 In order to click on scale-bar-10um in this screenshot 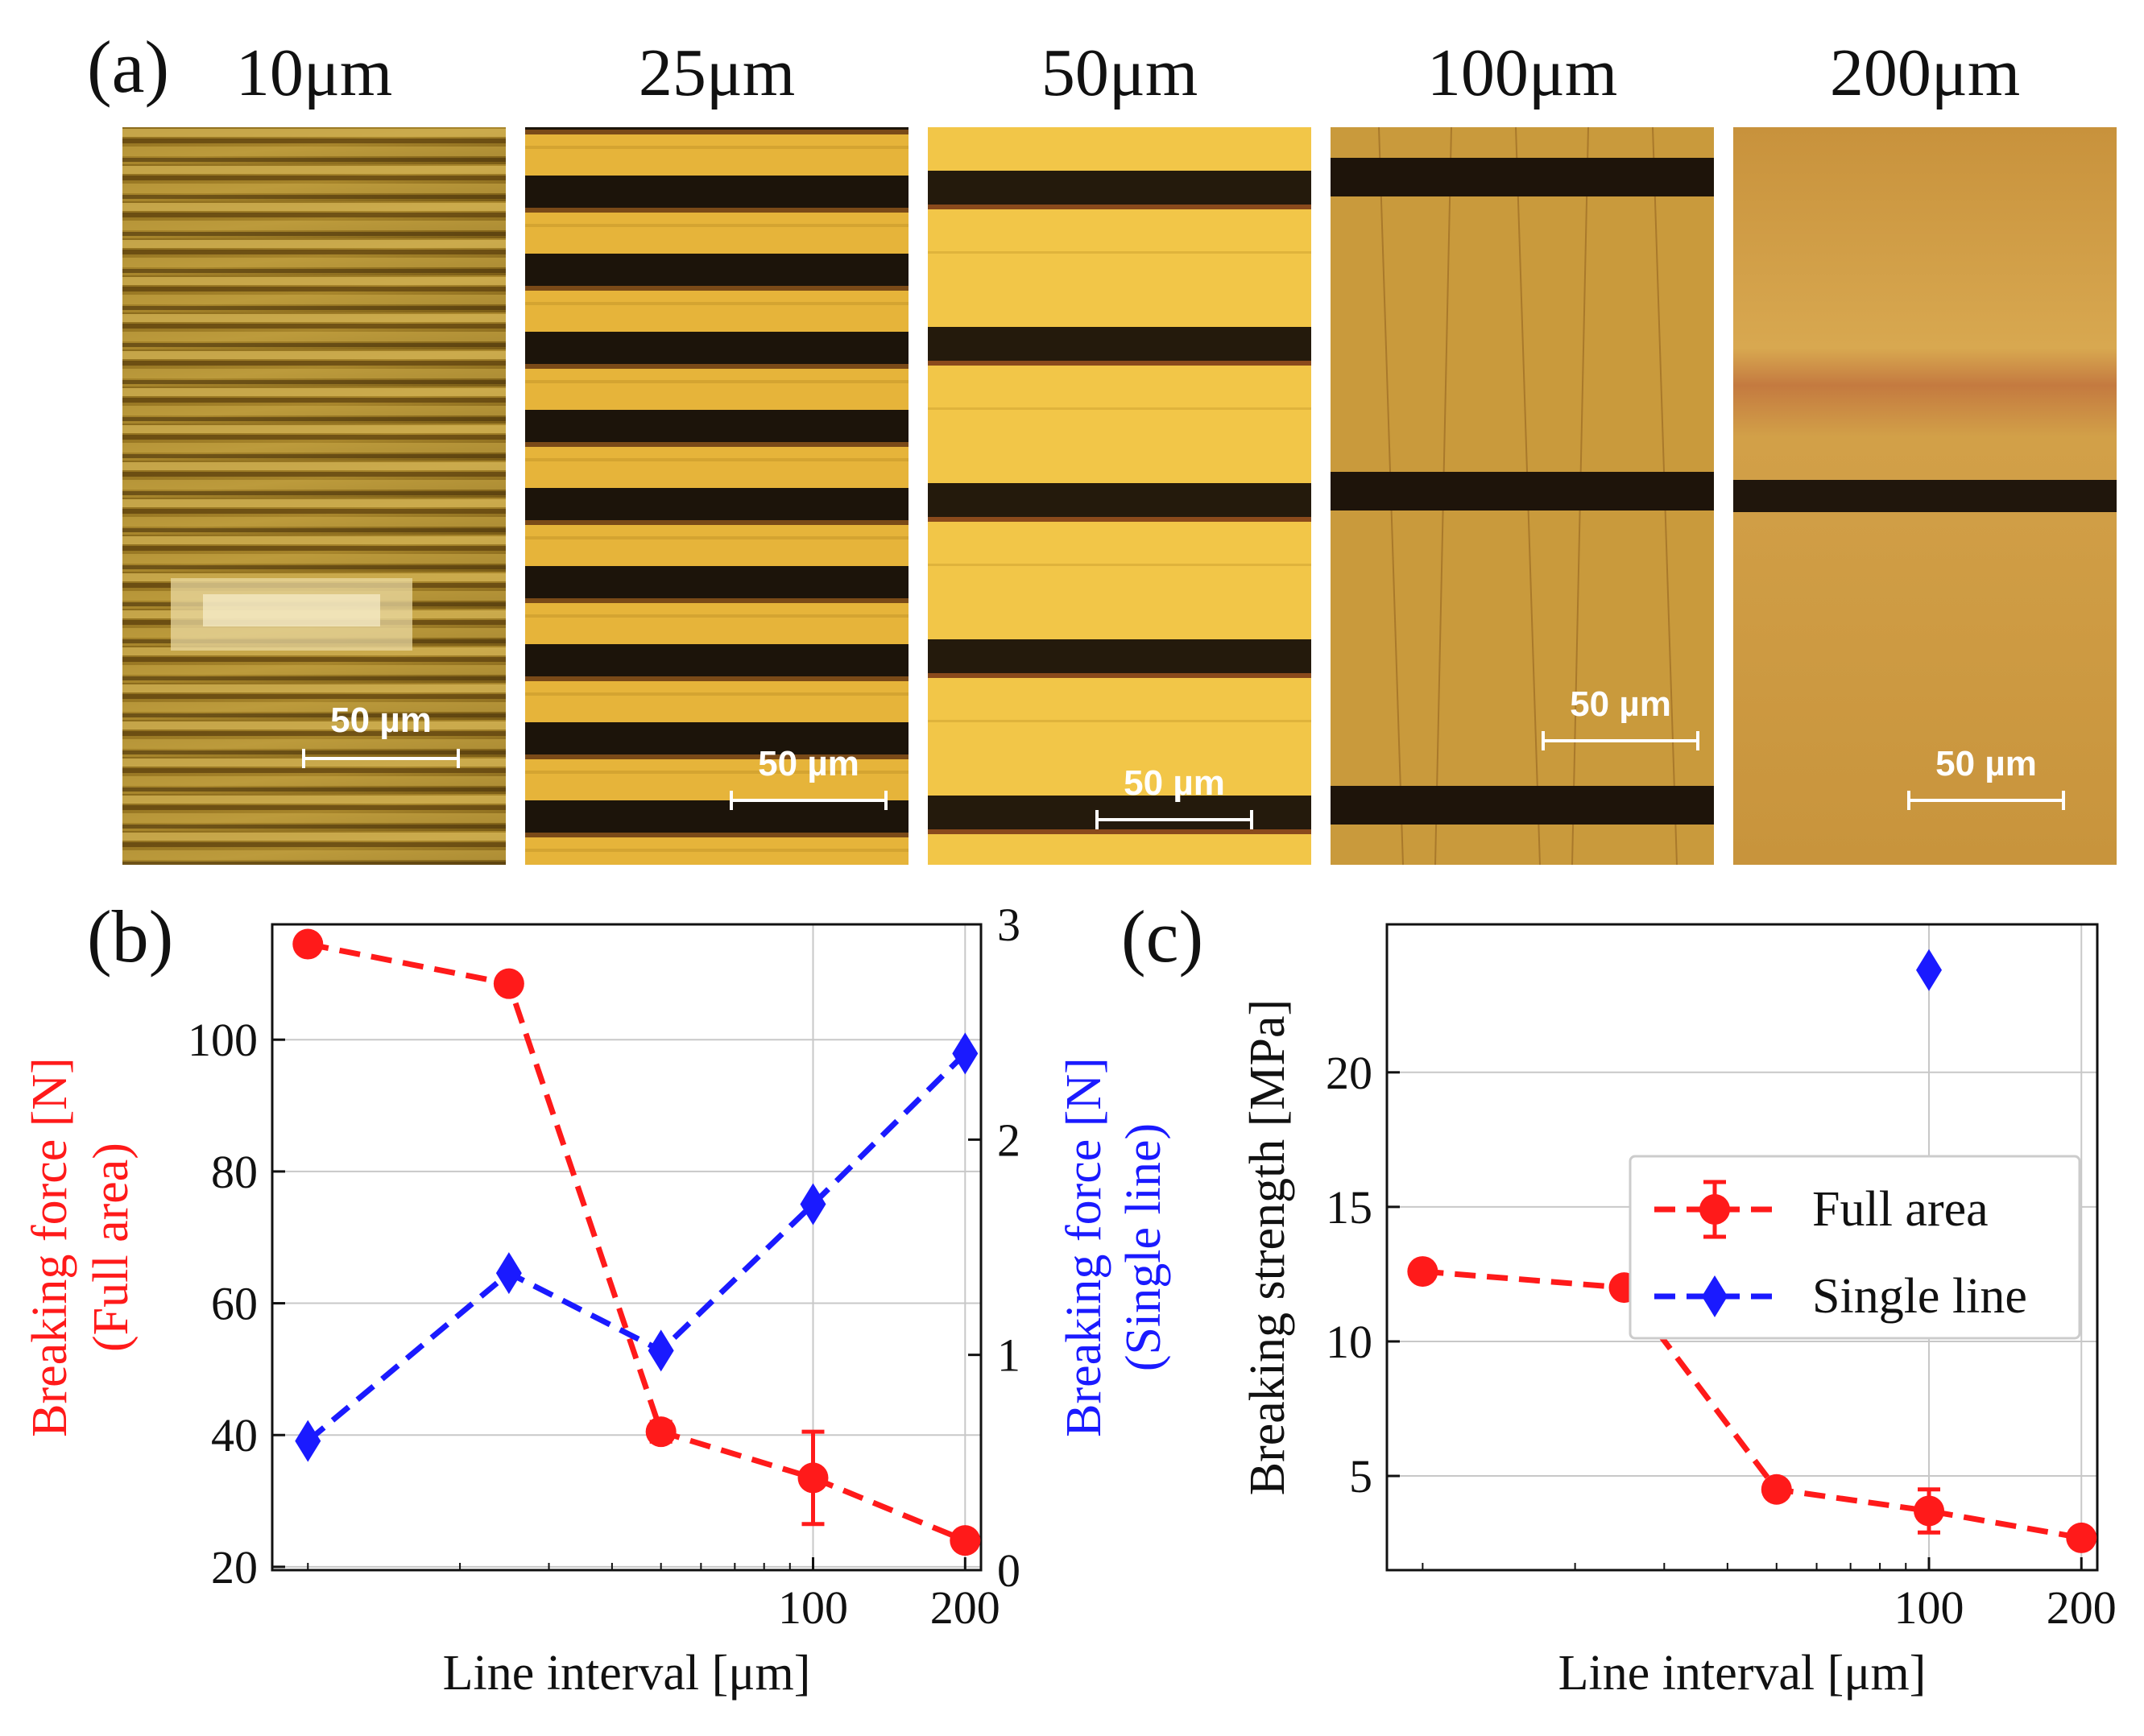, I will do `click(381, 758)`.